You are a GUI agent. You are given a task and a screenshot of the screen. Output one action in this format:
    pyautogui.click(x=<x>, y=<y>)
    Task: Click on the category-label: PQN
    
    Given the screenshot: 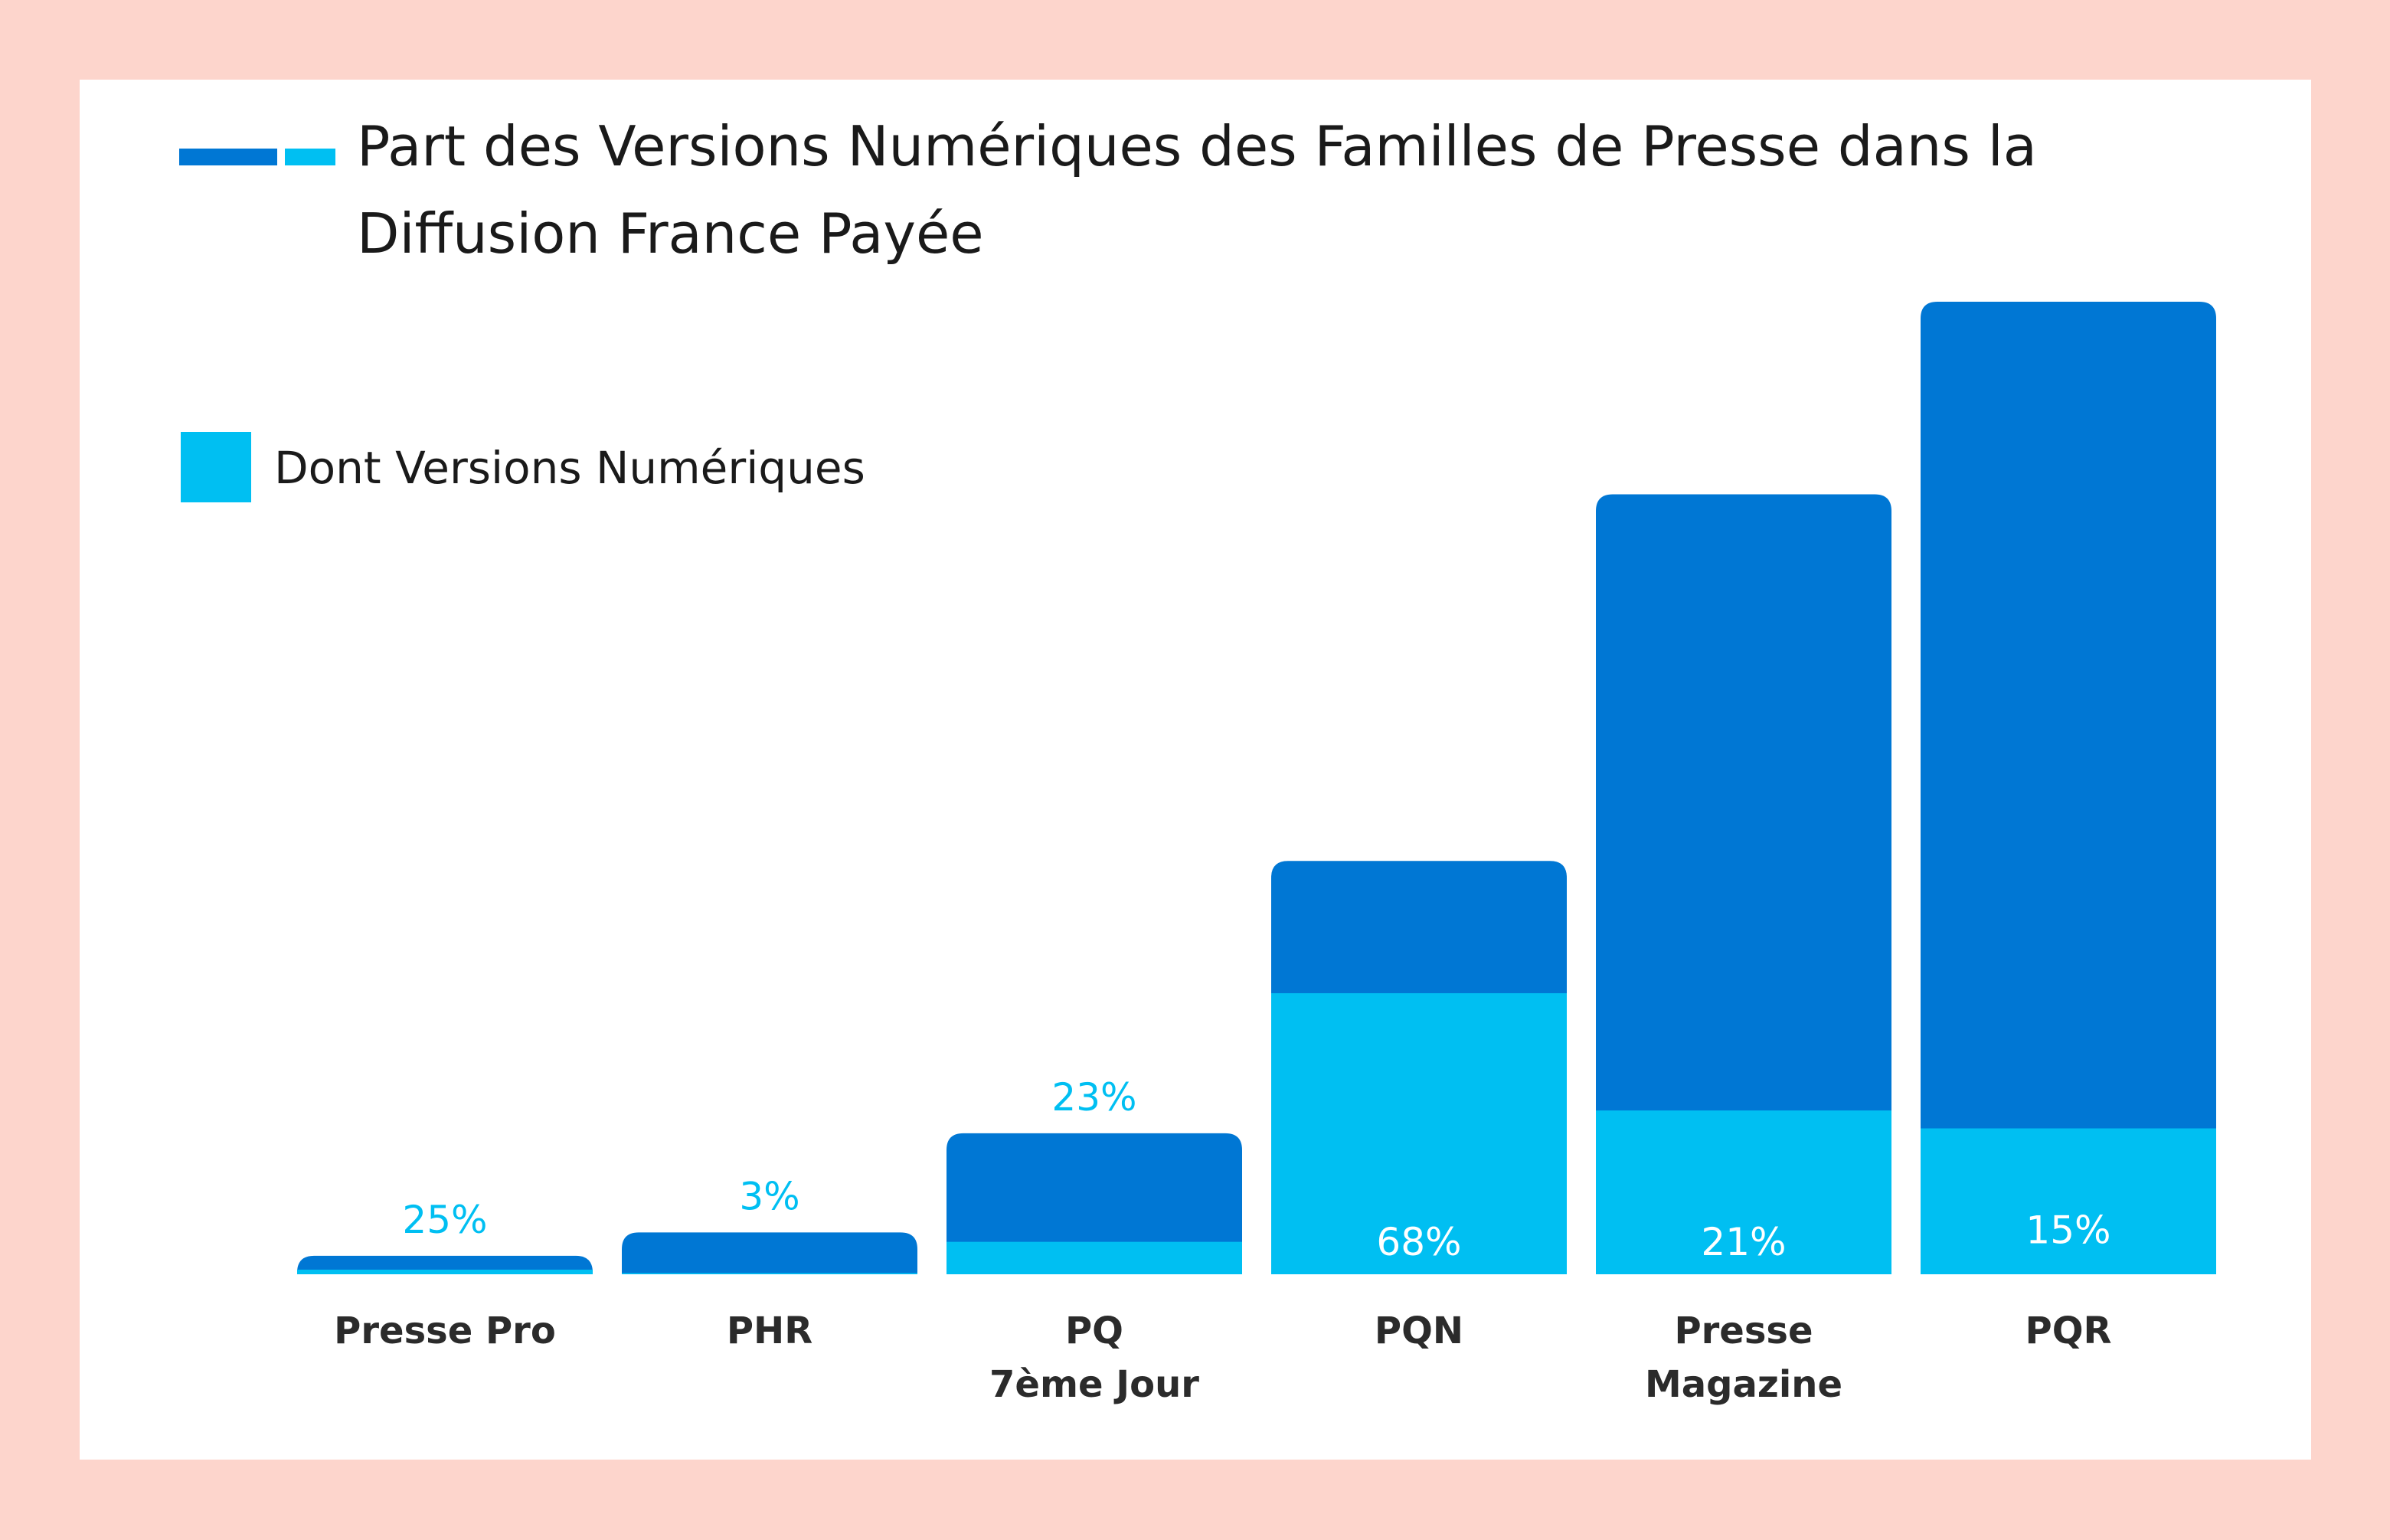 What is the action you would take?
    pyautogui.click(x=1419, y=1330)
    